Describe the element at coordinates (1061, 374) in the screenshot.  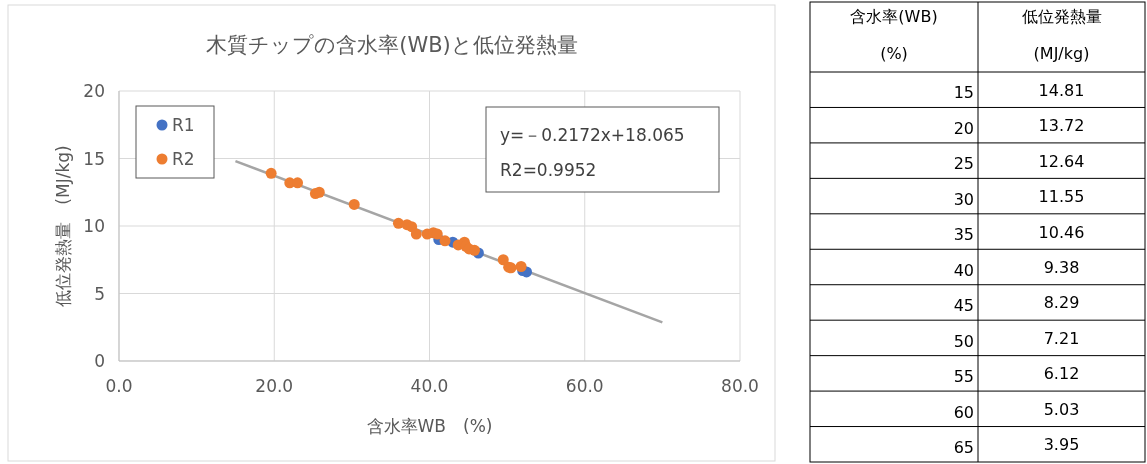
I see `data-label: 6.12` at that location.